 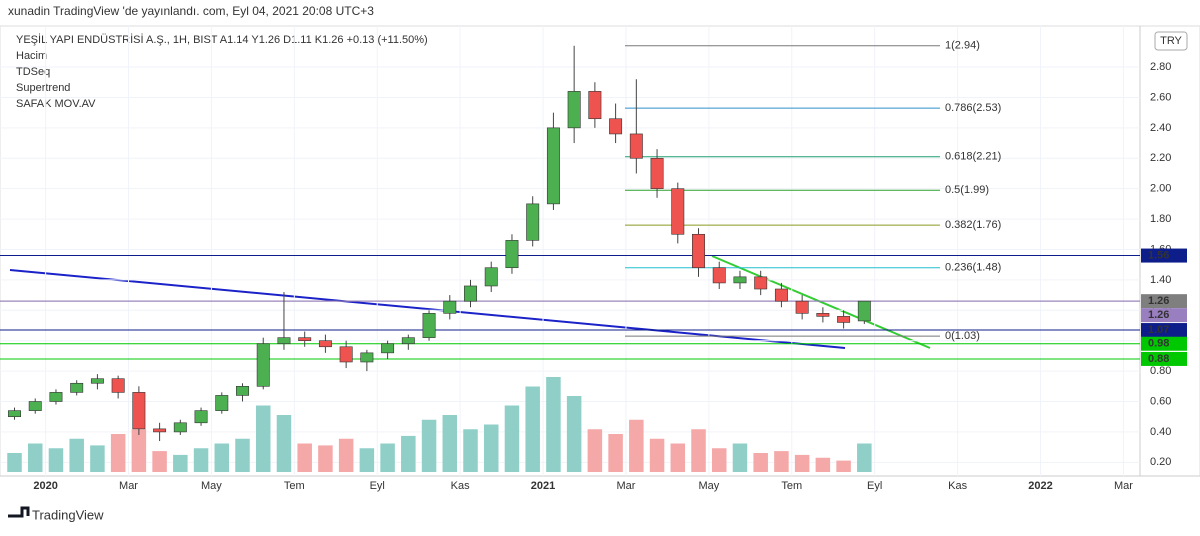 What do you see at coordinates (1160, 371) in the screenshot?
I see `y-tick-label: 0.80` at bounding box center [1160, 371].